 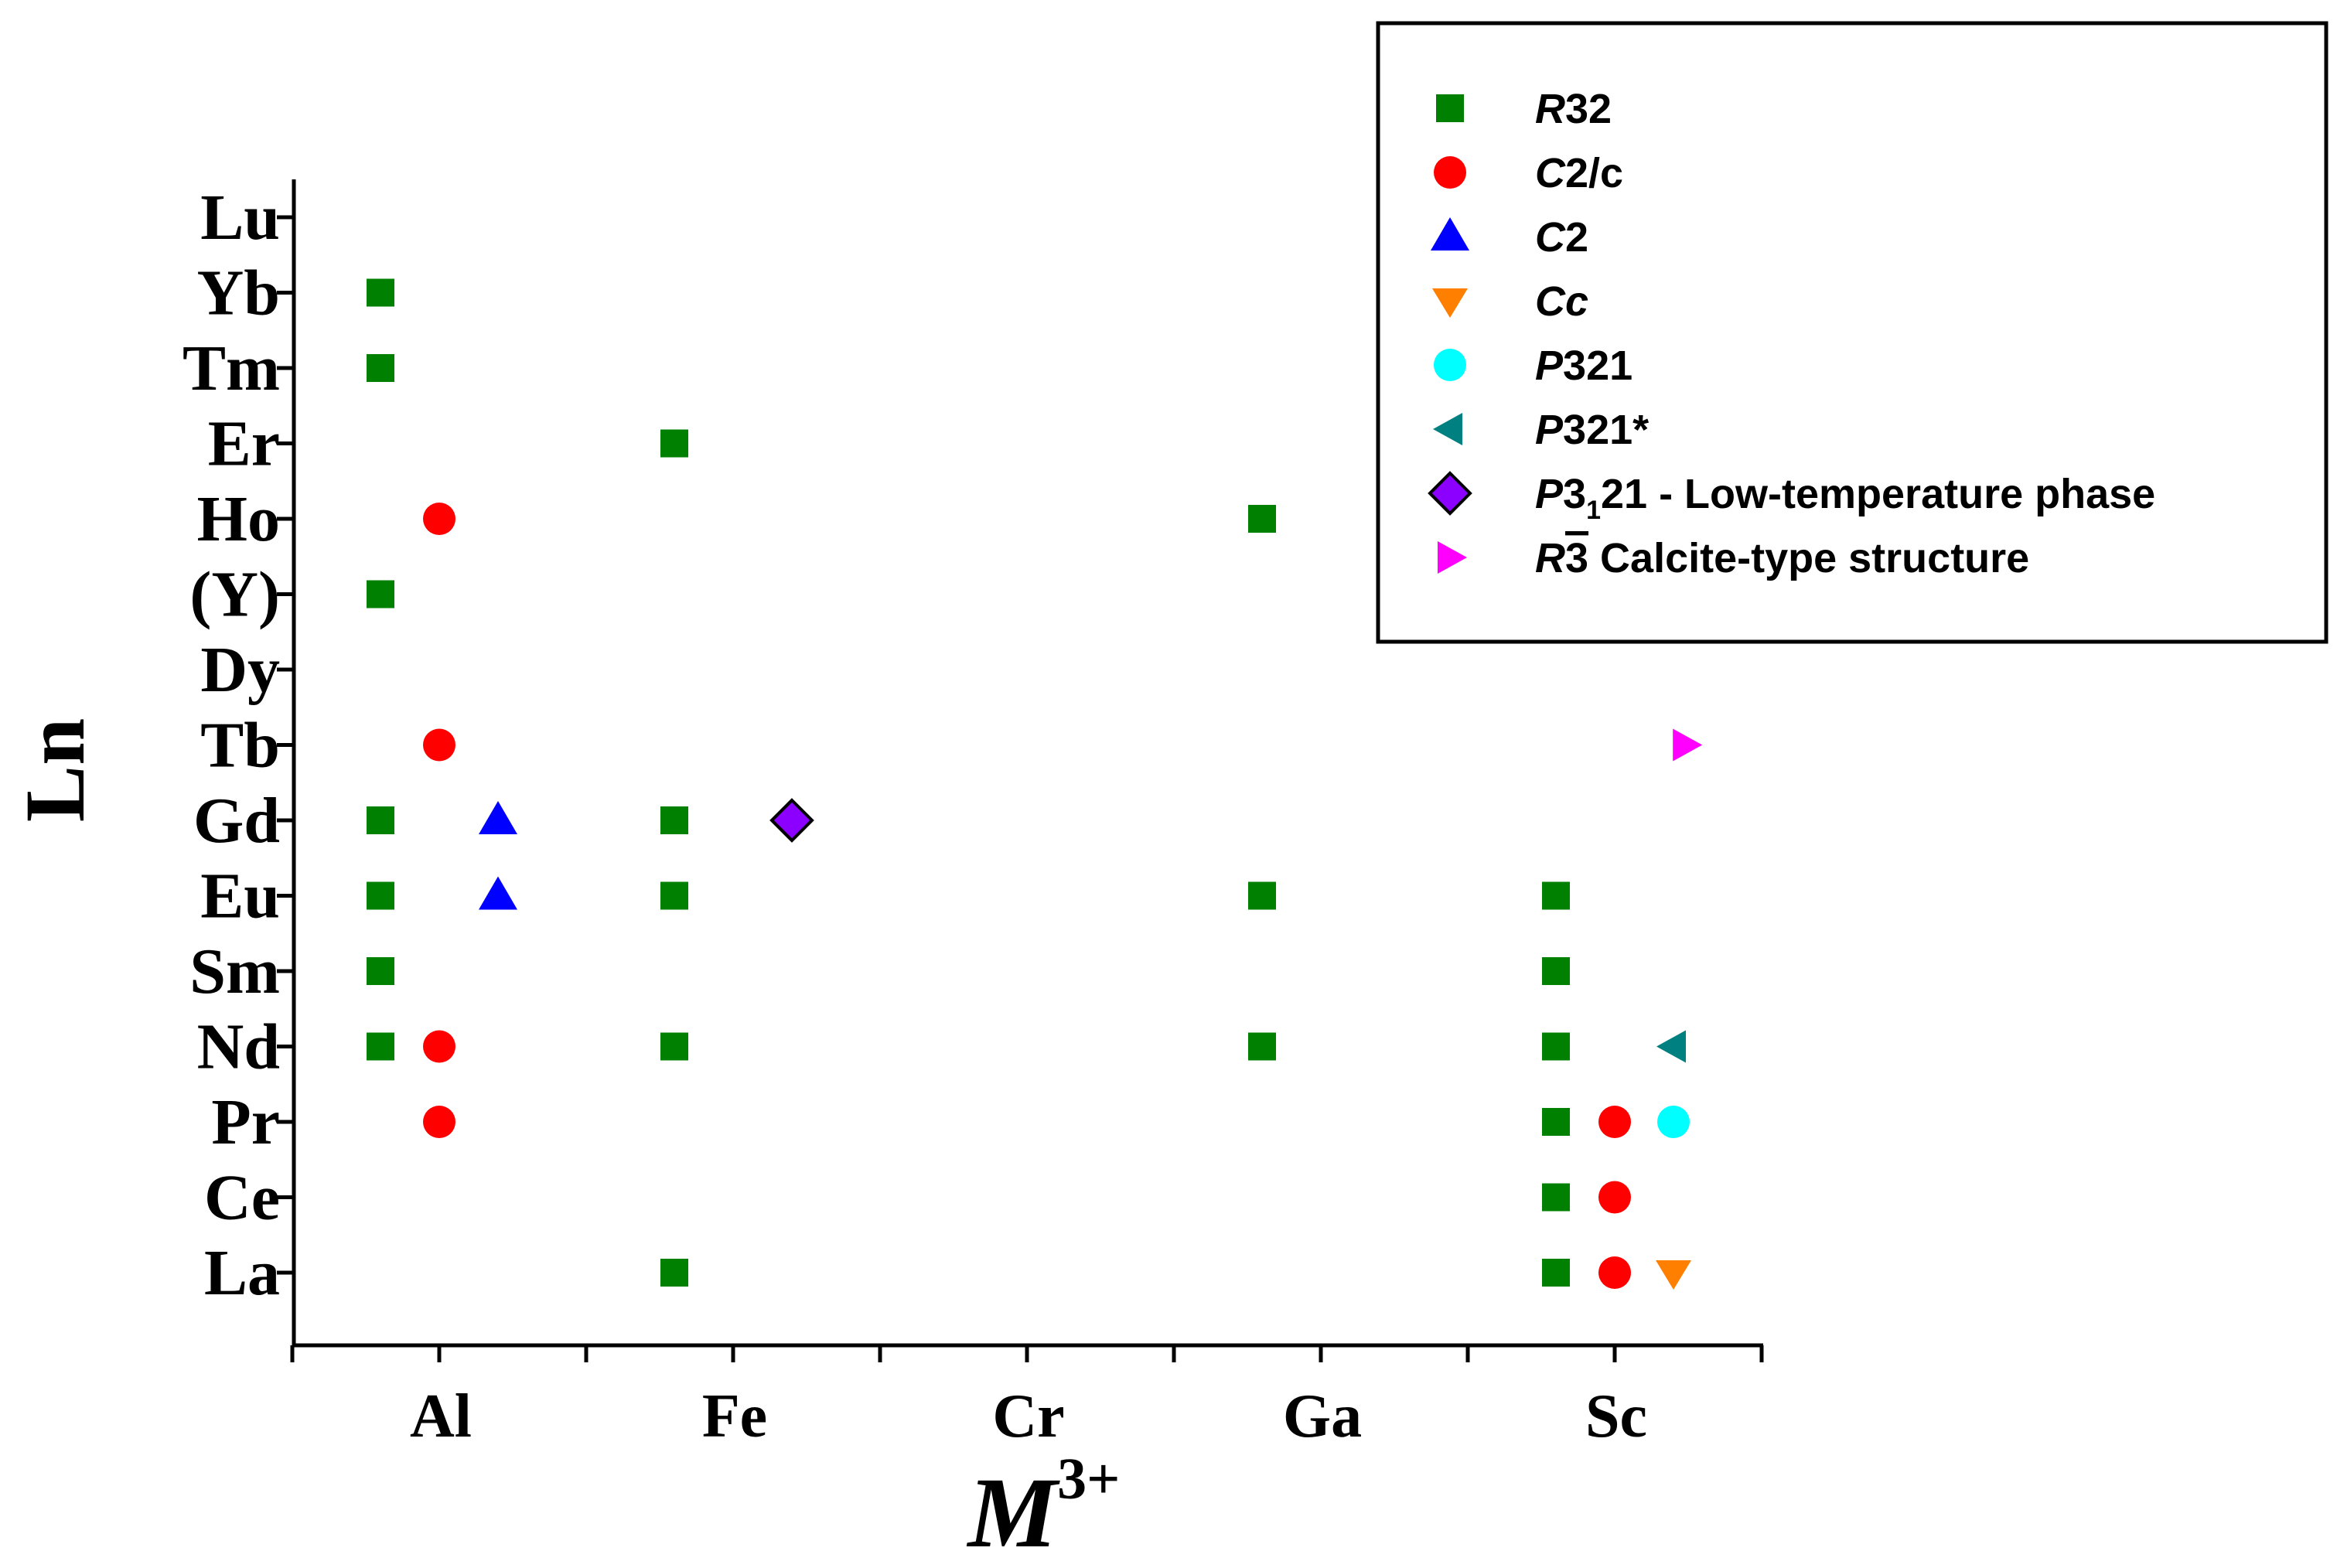 What do you see at coordinates (240, 218) in the screenshot?
I see `y-tick-label-lu: Lu` at bounding box center [240, 218].